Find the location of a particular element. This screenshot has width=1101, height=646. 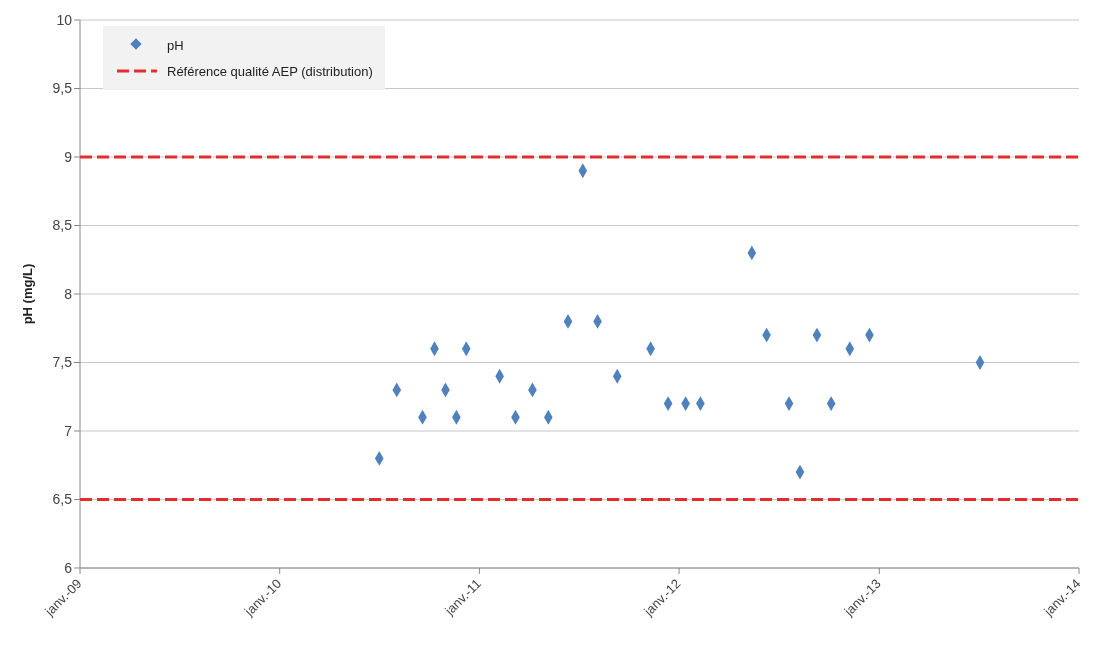

legend-label: pH is located at coordinates (175, 45).